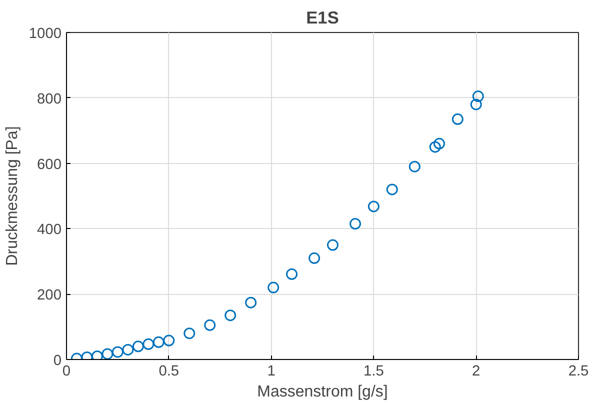 The width and height of the screenshot is (603, 403). Describe the element at coordinates (49, 230) in the screenshot. I see `y-tick-label: 400` at that location.